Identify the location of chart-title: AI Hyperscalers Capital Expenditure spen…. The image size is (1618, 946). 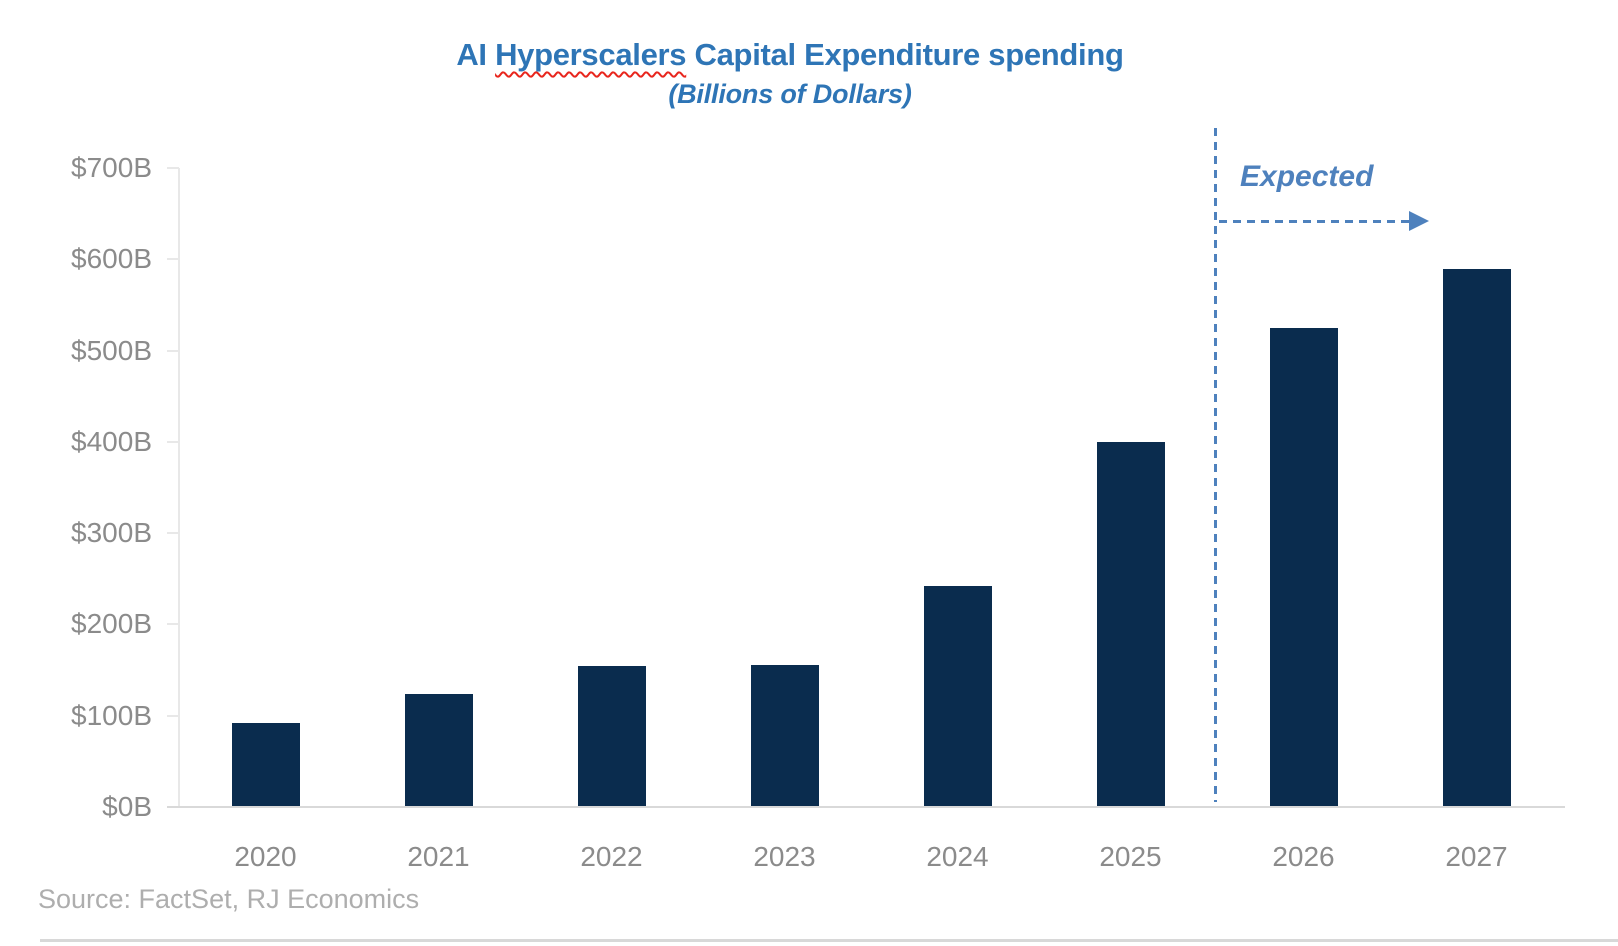
(790, 55).